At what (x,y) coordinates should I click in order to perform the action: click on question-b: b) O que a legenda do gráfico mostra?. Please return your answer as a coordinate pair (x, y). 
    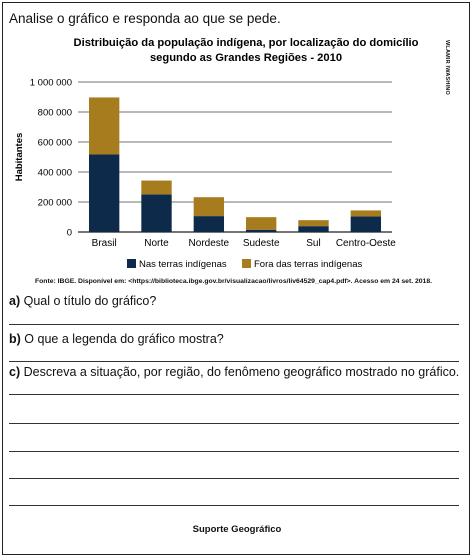
    Looking at the image, I should click on (116, 339).